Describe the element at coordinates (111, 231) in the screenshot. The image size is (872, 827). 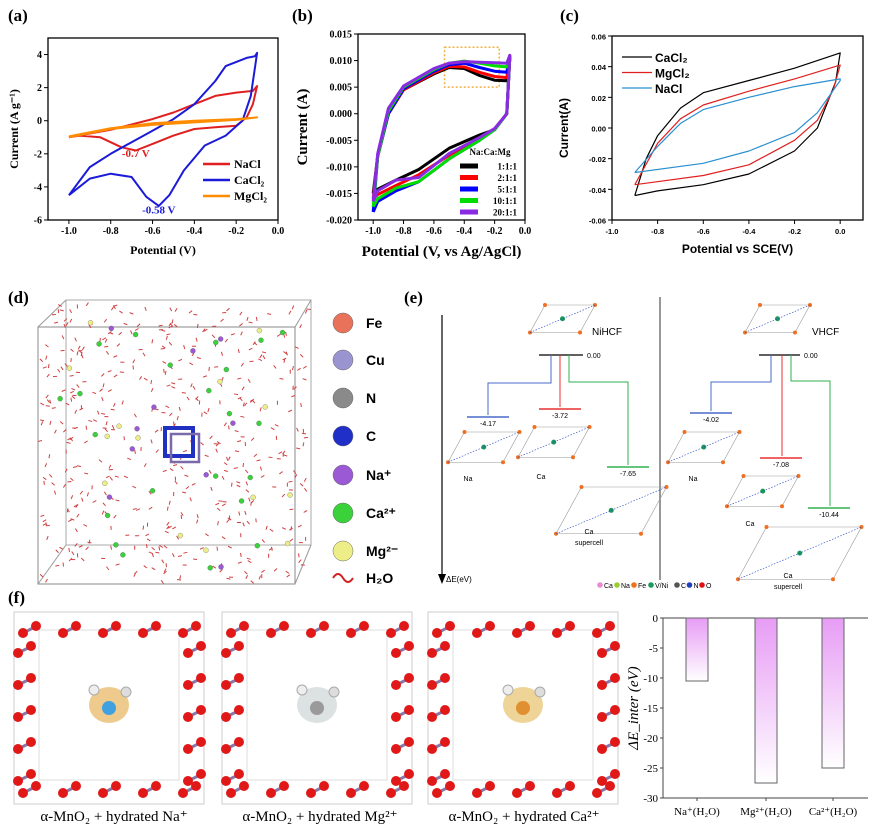
I see `x-tick-label: -0.8` at that location.